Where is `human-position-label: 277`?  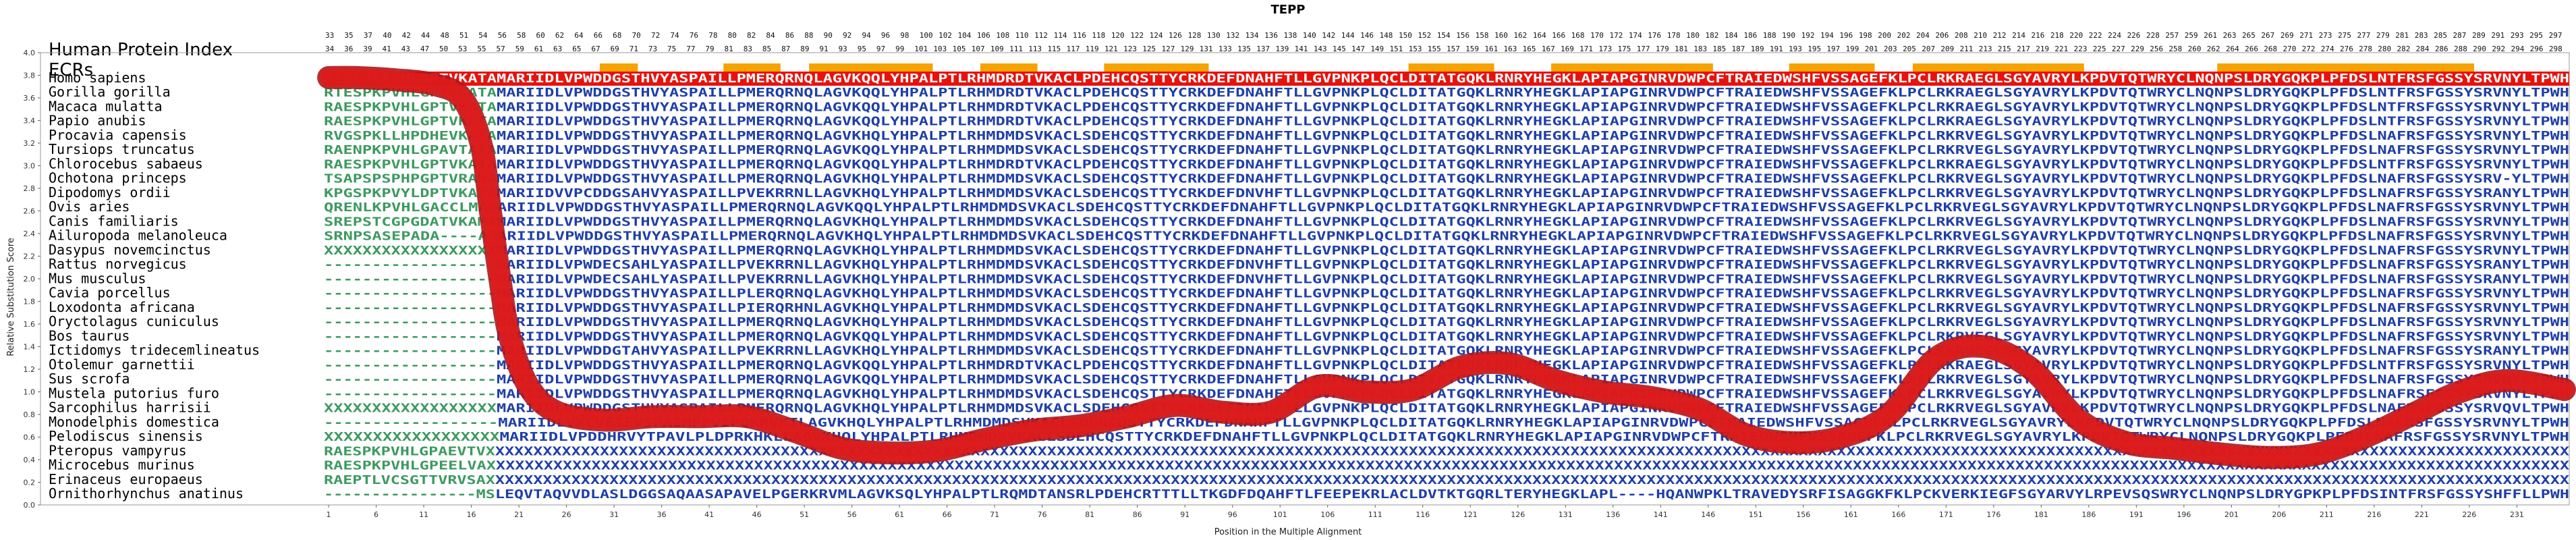 human-position-label: 277 is located at coordinates (2363, 35).